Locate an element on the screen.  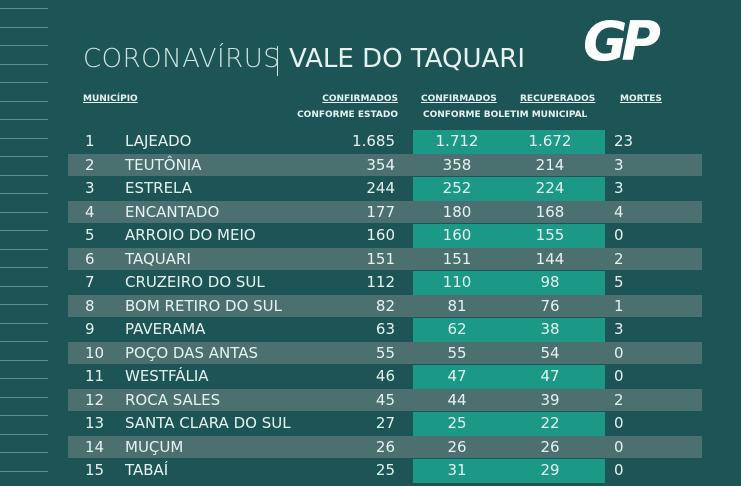
column-header: CONFORME BOLETIM MUNICIPAL is located at coordinates (505, 115).